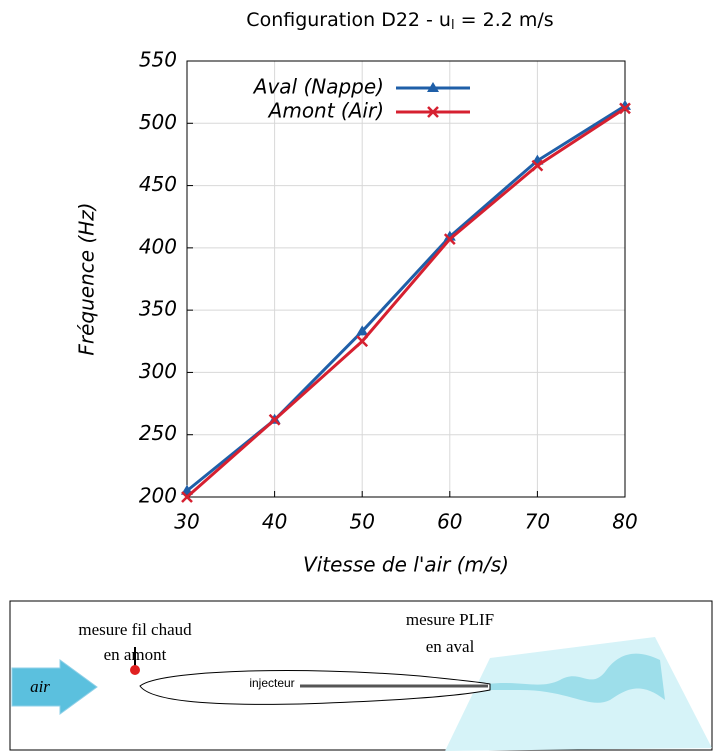 Image resolution: width=713 pixels, height=751 pixels. Describe the element at coordinates (135, 629) in the screenshot. I see `probe-label: mesure fil chaud` at that location.